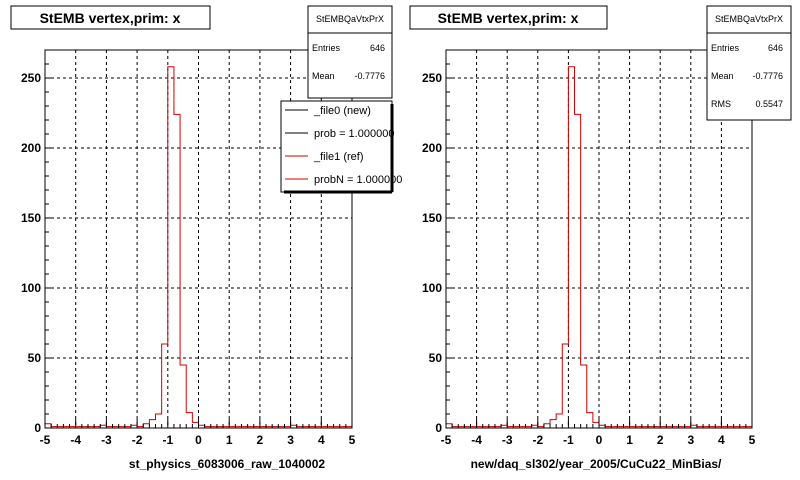  I want to click on left-x-axis-label: st_physics_6083006_raw_1040002, so click(227, 464).